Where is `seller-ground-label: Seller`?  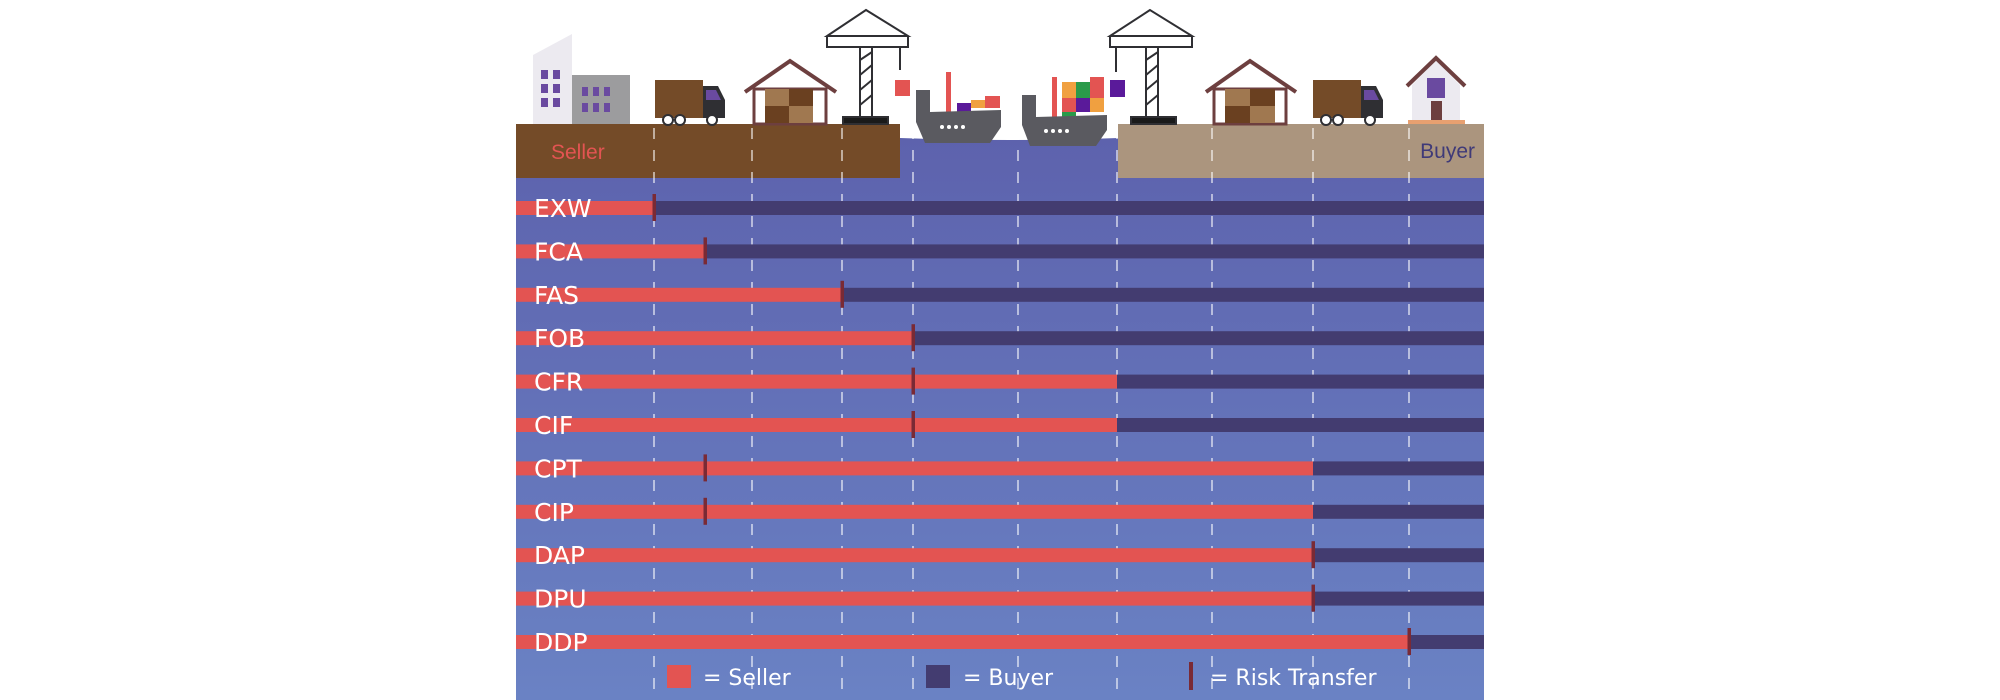
seller-ground-label: Seller is located at coordinates (578, 152).